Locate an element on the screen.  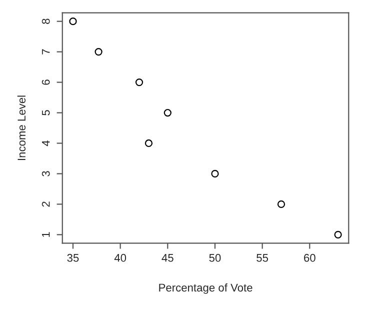
y-axis-title: Income Level is located at coordinates (21, 128).